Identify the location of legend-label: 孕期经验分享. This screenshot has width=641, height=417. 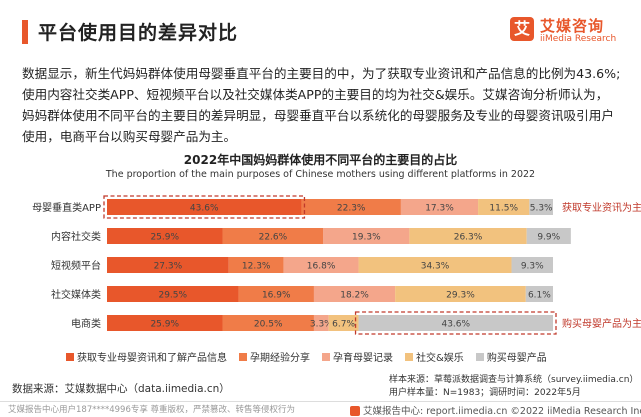
(280, 358).